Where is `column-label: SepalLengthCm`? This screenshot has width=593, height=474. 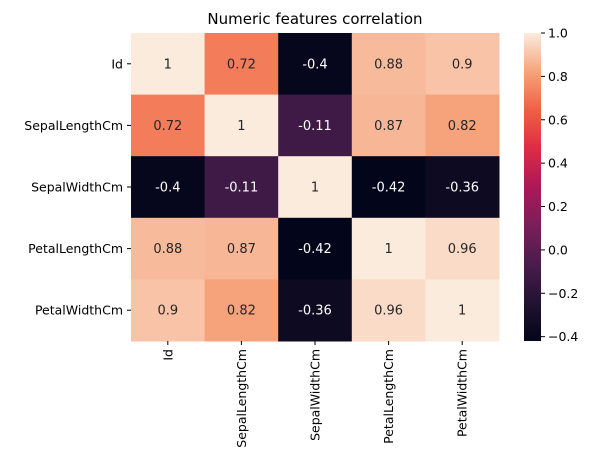
column-label: SepalLengthCm is located at coordinates (241, 398).